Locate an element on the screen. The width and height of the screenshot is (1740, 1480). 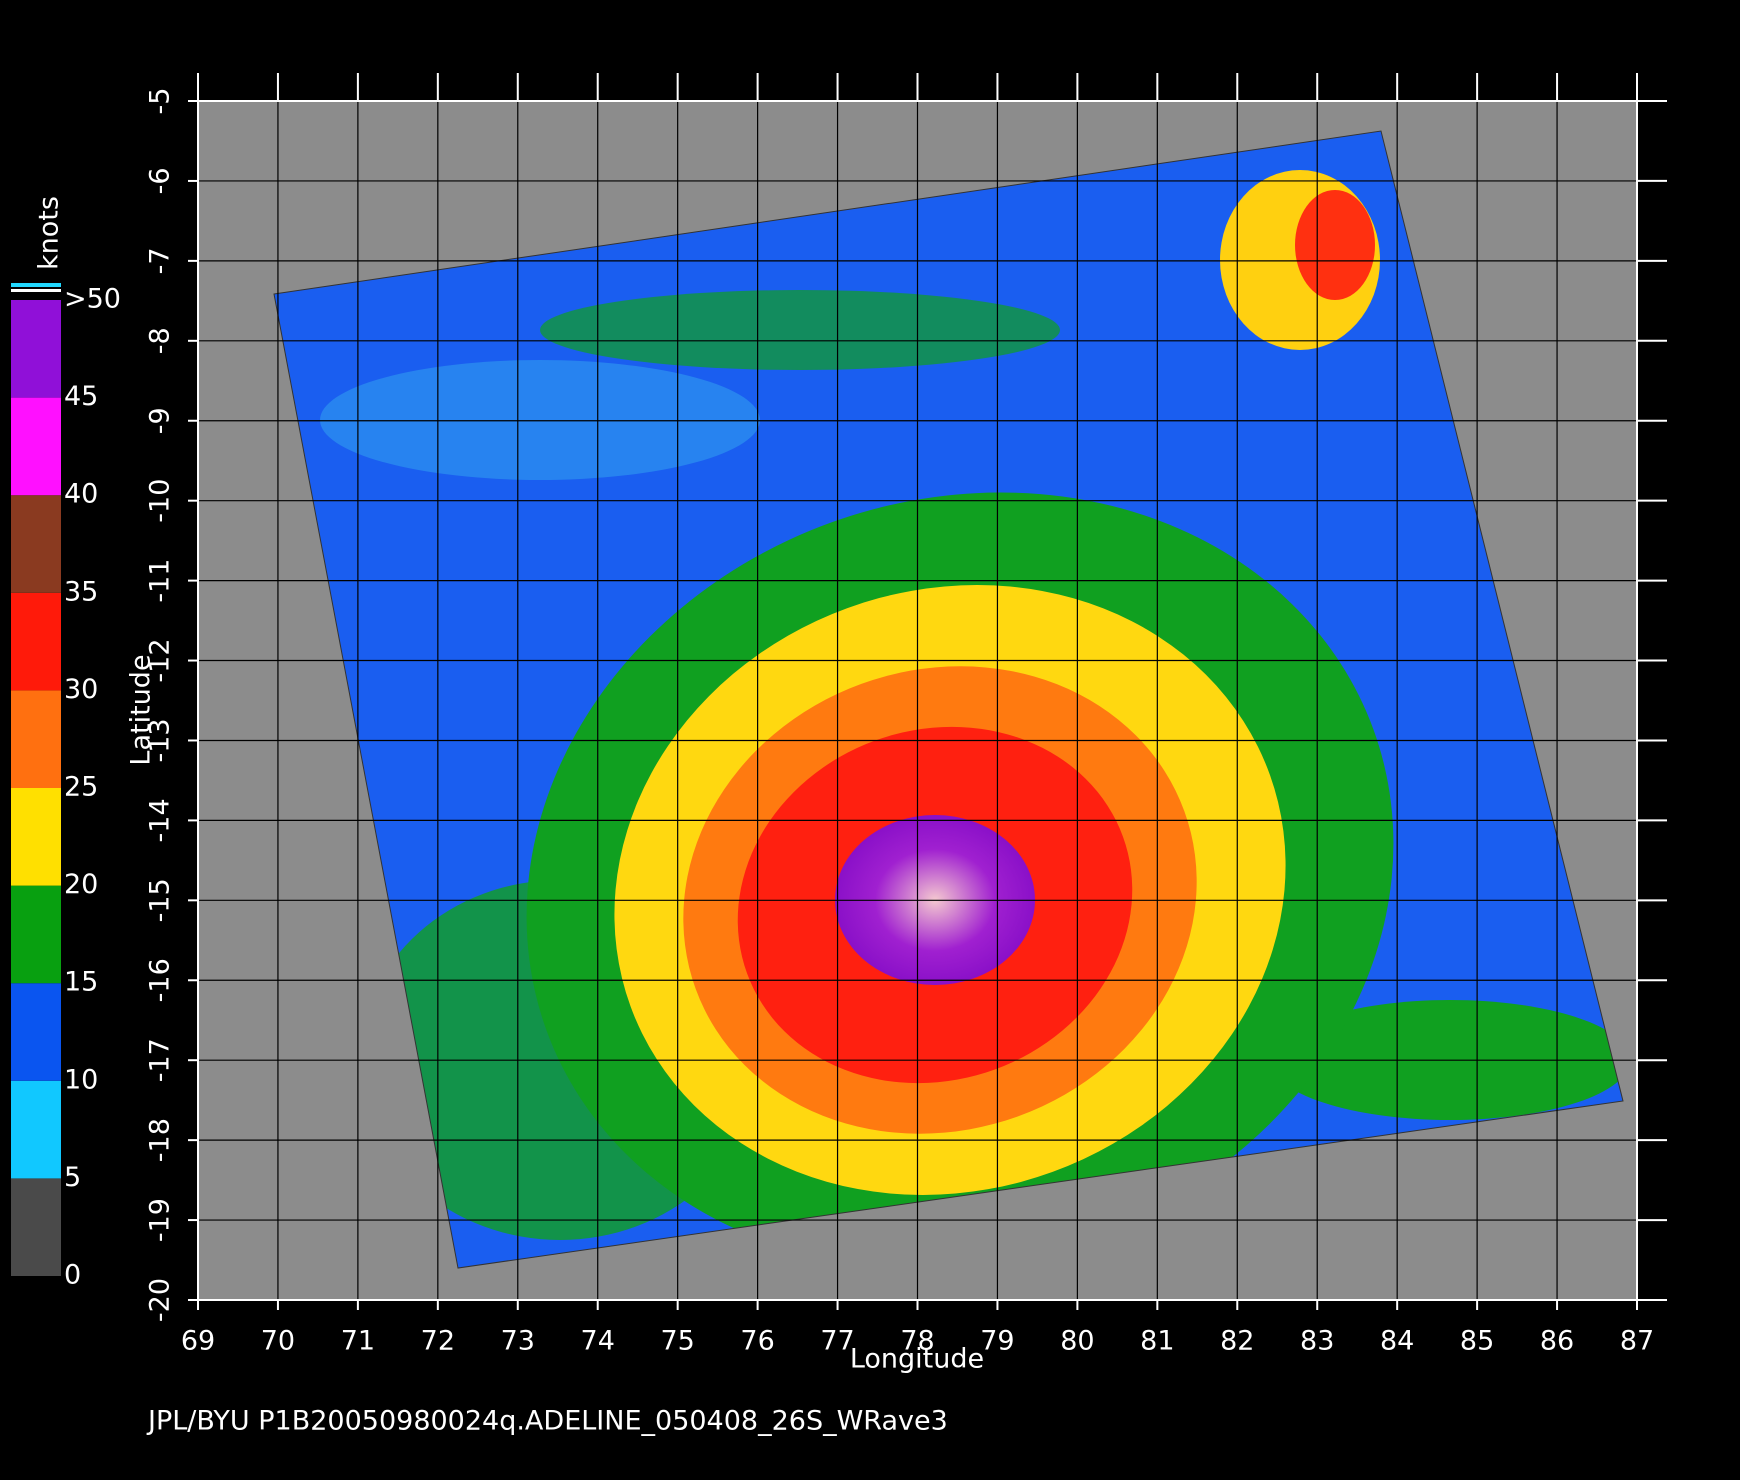
y-tick-label: -20 is located at coordinates (160, 1300).